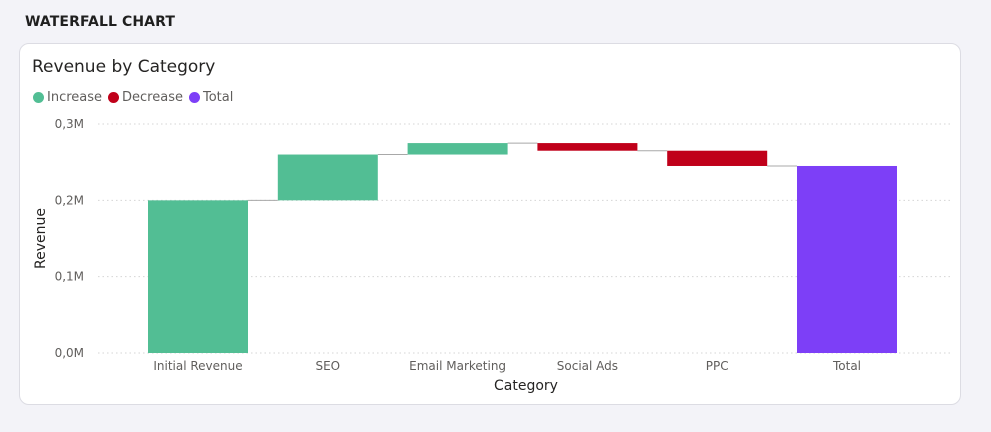 The height and width of the screenshot is (432, 991). I want to click on bar-total, so click(847, 259).